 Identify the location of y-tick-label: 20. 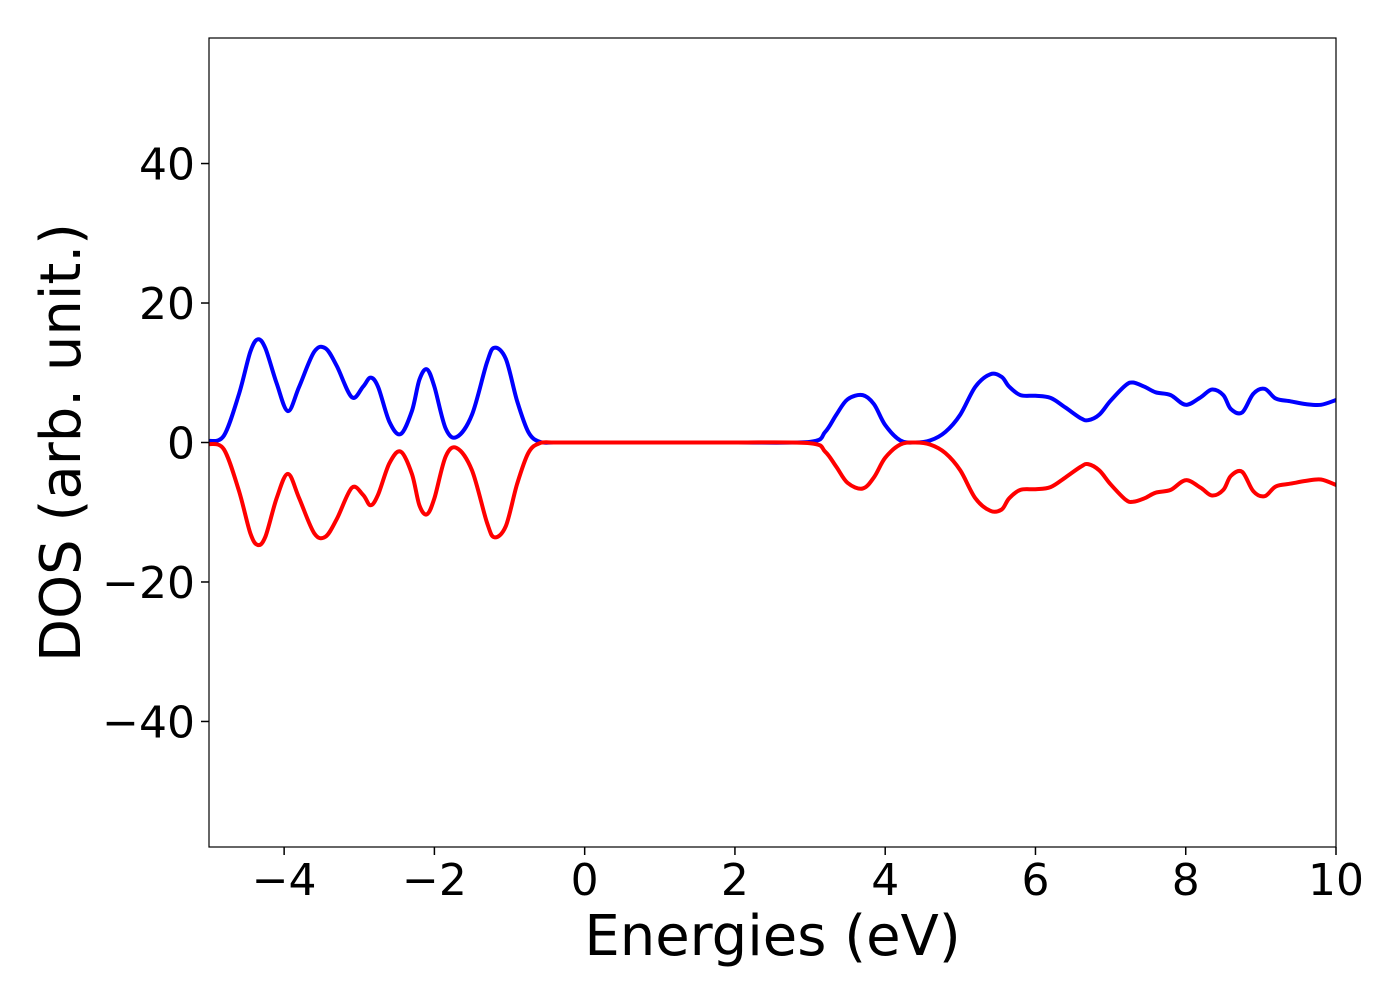
(167, 304).